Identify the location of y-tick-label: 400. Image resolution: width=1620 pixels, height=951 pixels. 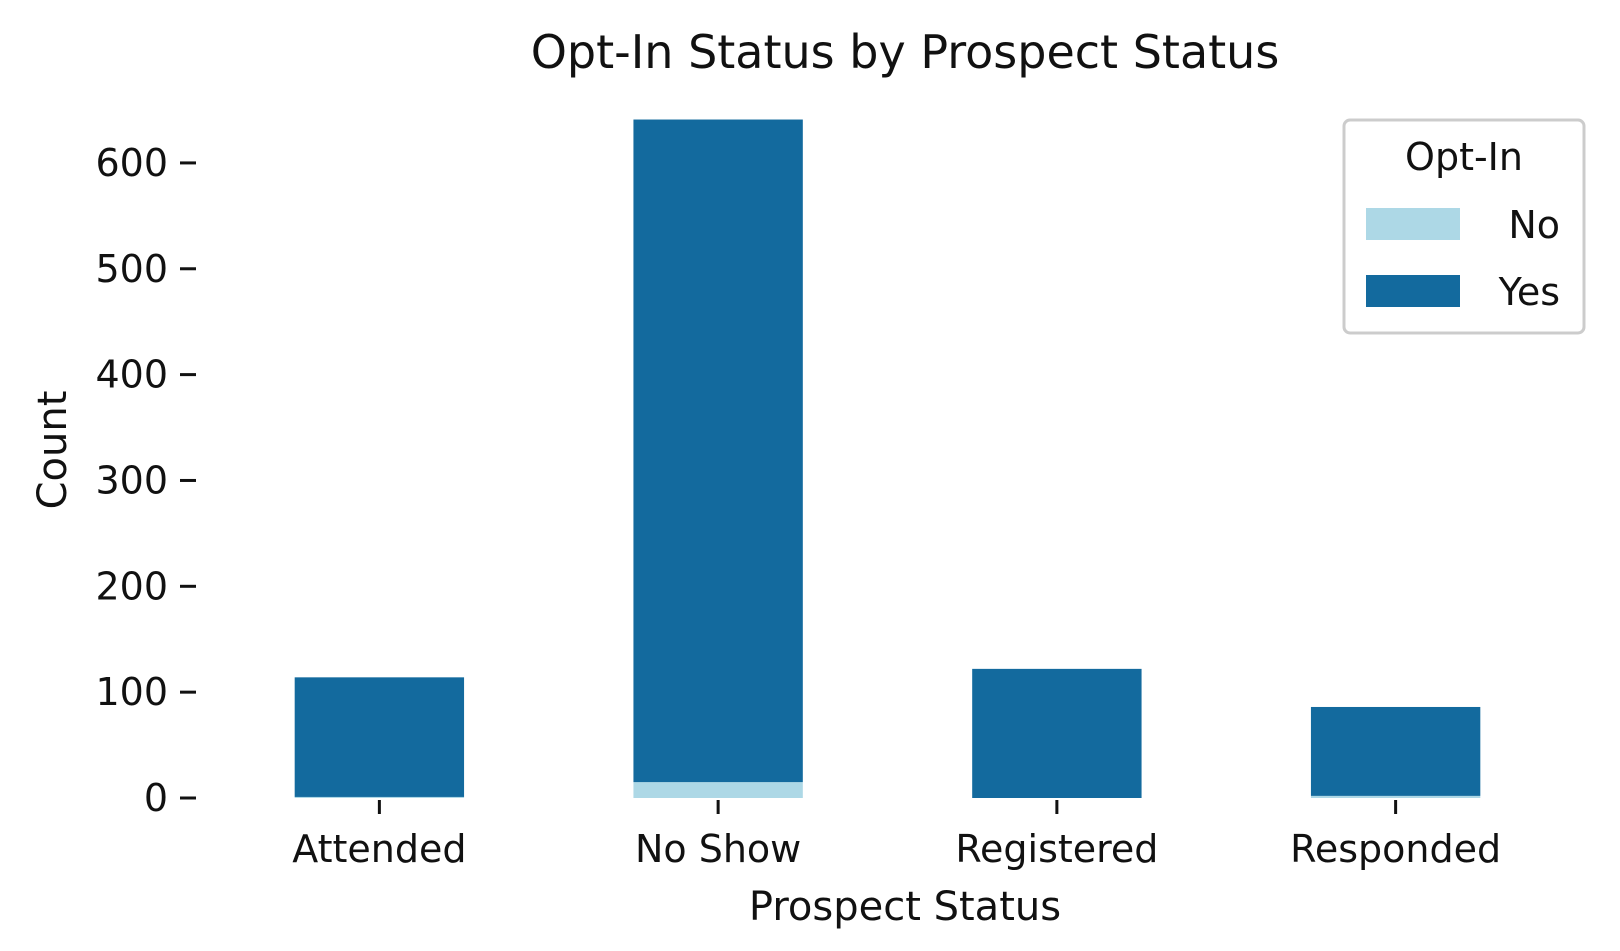
(131, 375).